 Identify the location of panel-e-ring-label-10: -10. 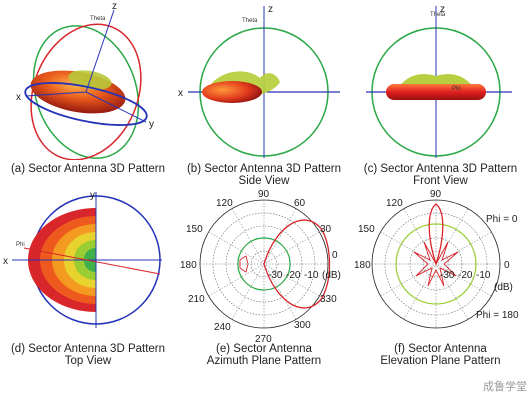
(311, 275).